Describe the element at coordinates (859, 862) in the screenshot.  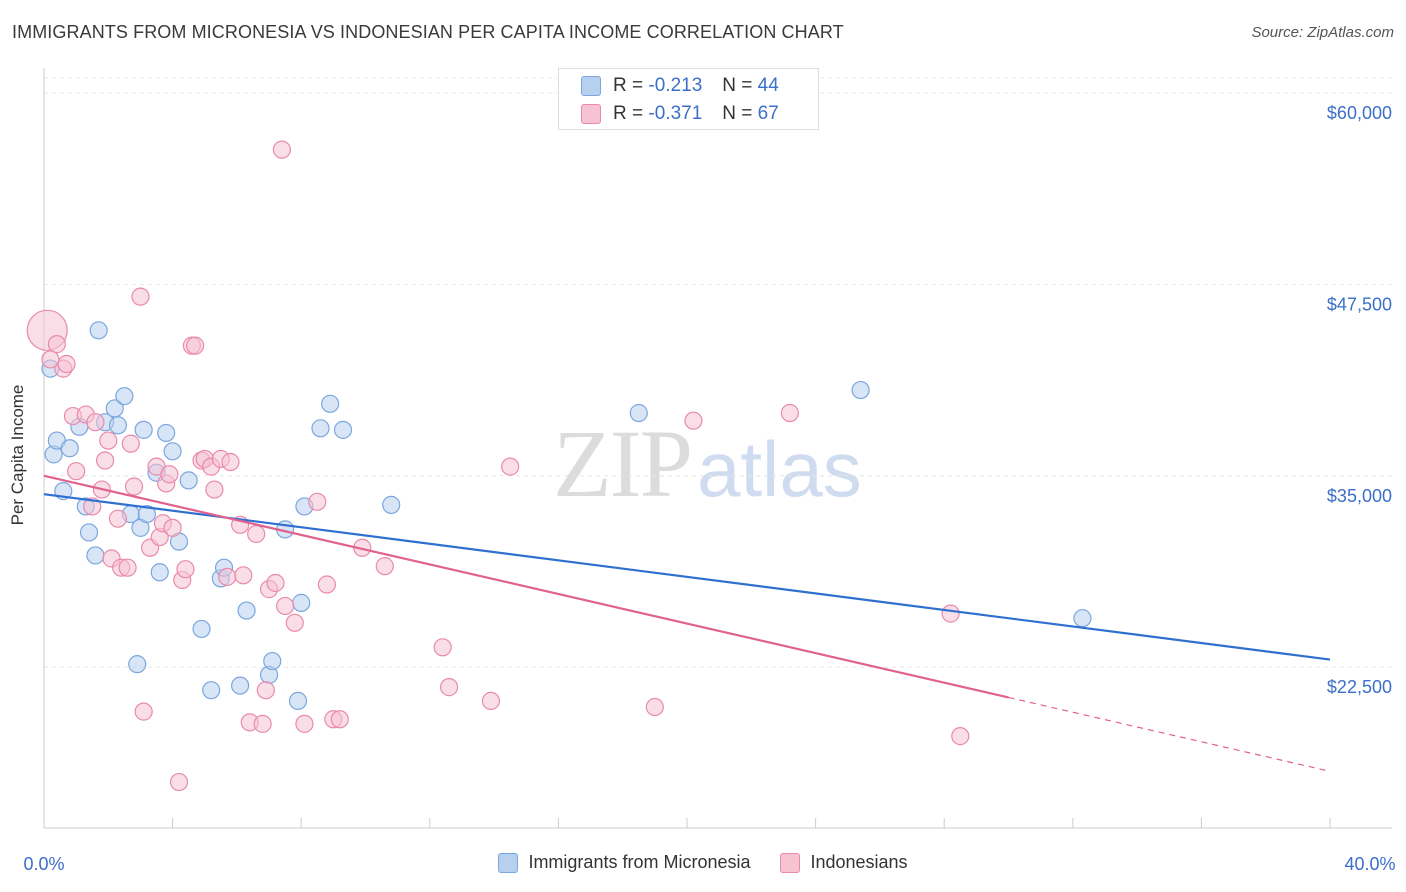
I see `legend-label: Indonesians` at that location.